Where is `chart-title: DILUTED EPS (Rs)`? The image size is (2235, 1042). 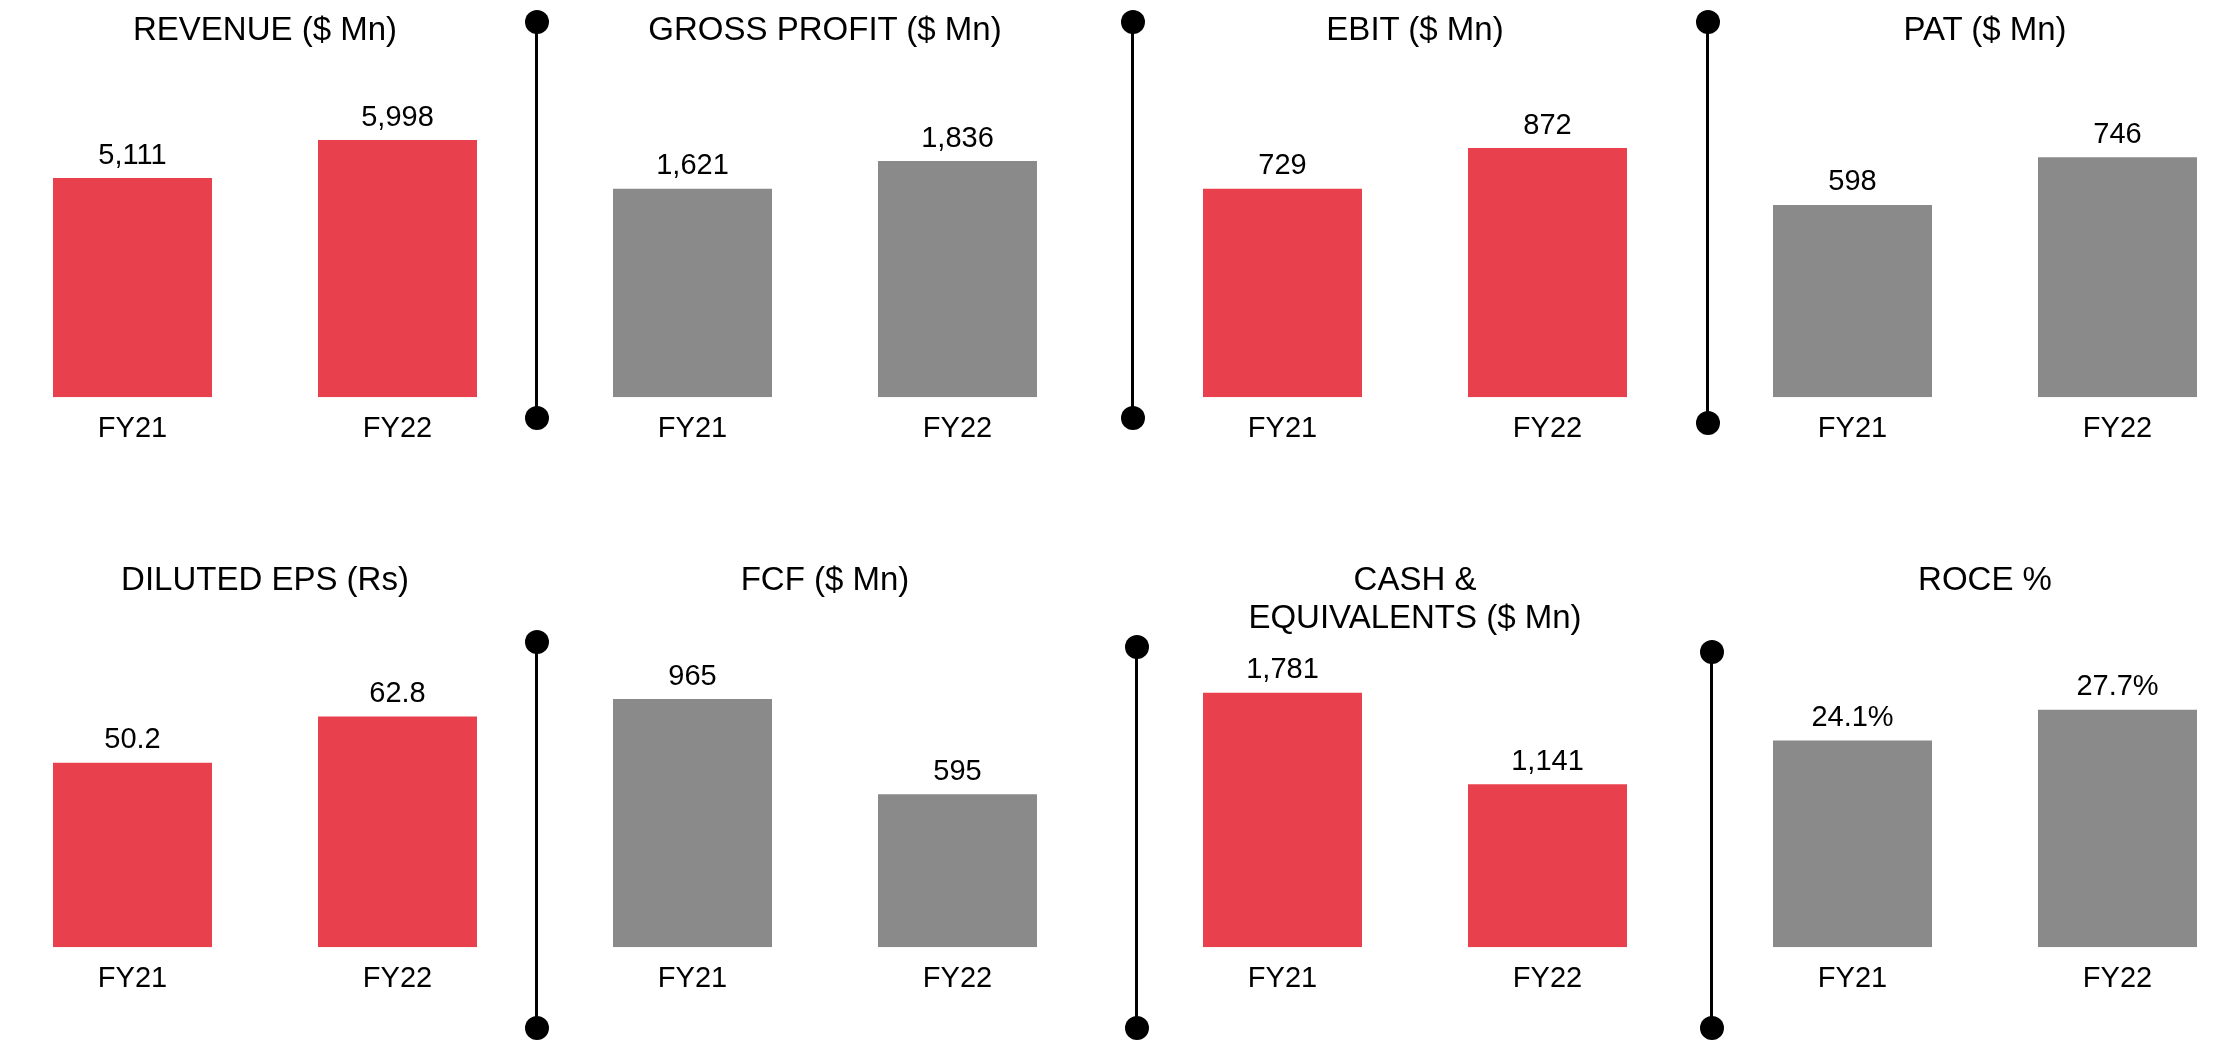 chart-title: DILUTED EPS (Rs) is located at coordinates (265, 579).